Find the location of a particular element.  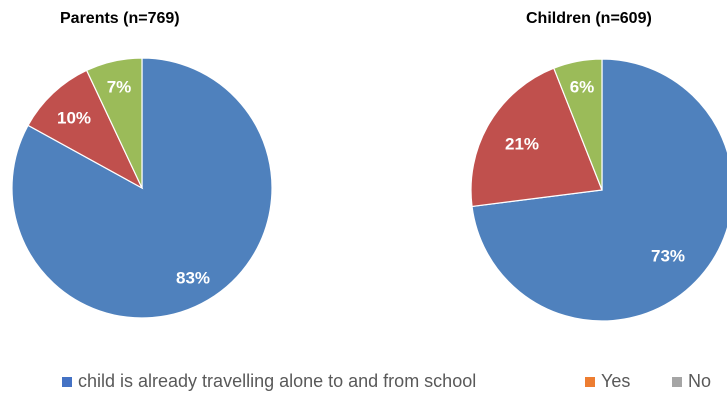

legend-swatch-no is located at coordinates (677, 381).